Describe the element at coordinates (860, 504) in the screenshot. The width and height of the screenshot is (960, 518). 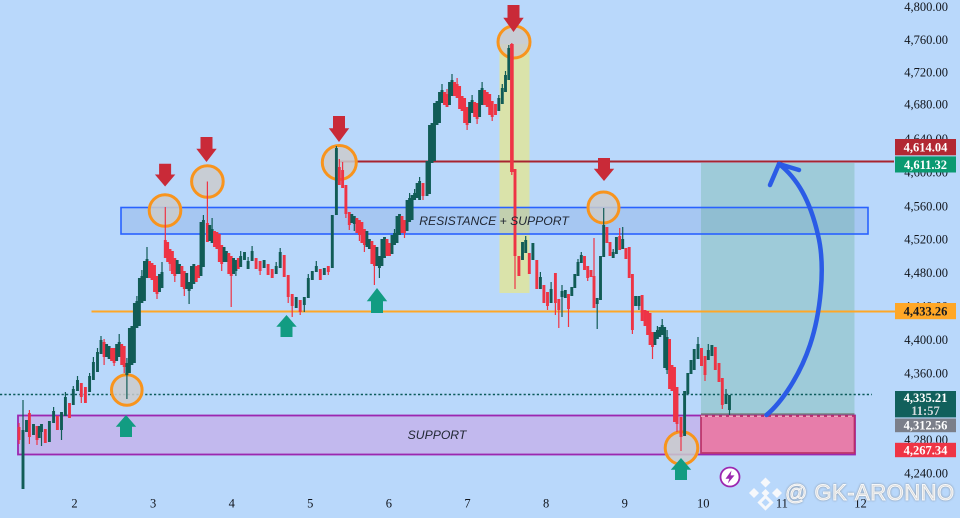
I see `svg-text: 12` at that location.